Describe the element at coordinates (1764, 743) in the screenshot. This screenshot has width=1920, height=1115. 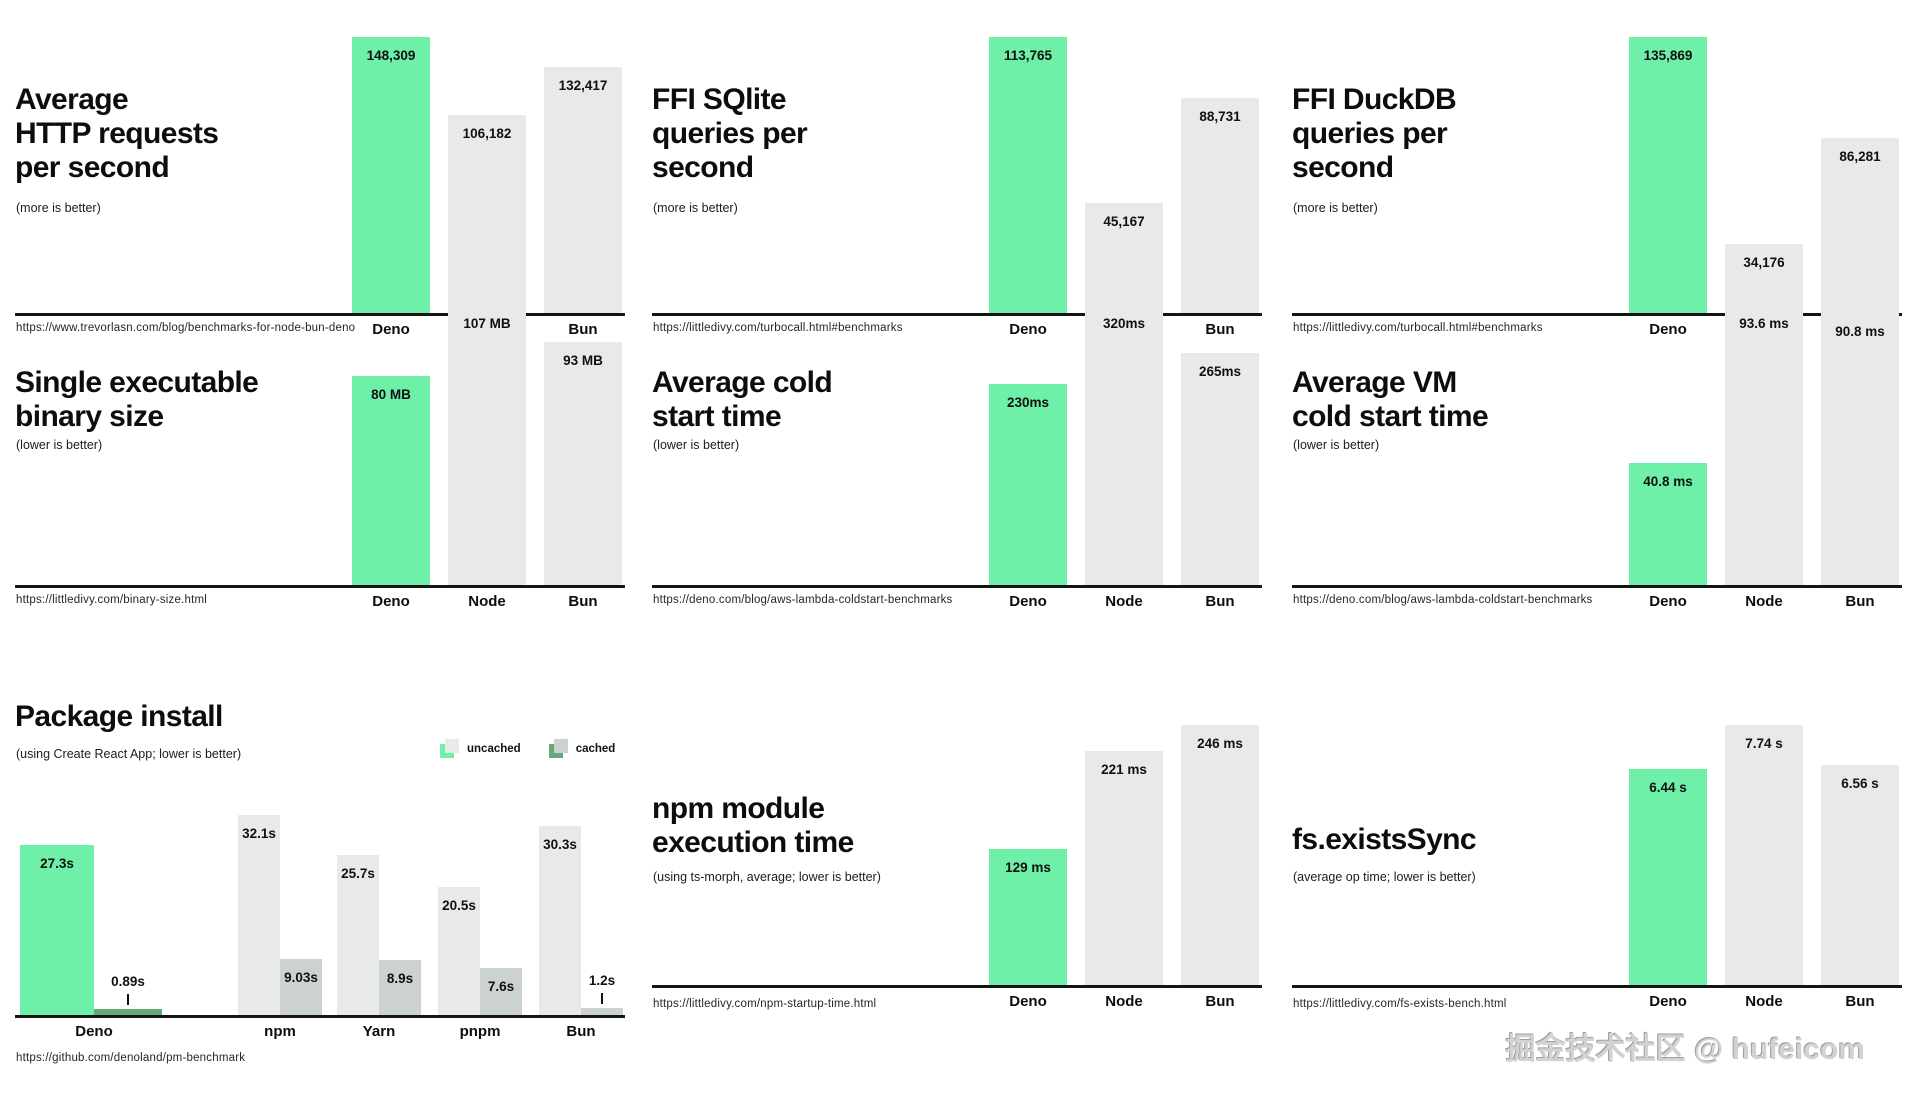
I see `bar-value-Node: 7.74 s` at that location.